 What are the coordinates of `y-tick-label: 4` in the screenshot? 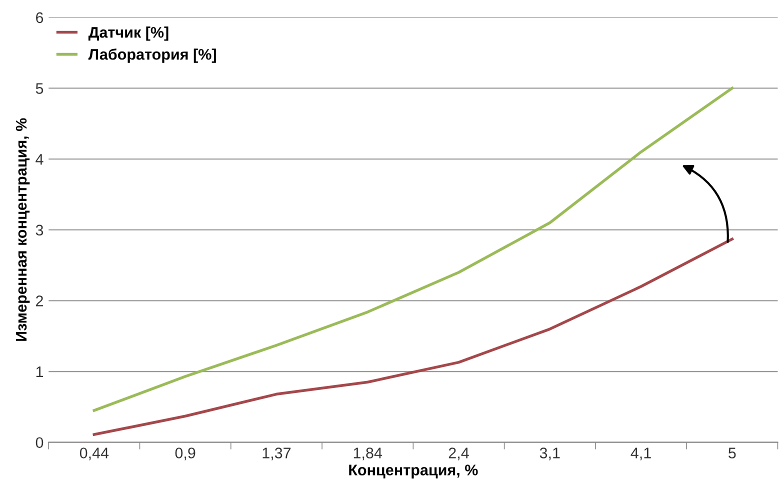 It's located at (40, 159).